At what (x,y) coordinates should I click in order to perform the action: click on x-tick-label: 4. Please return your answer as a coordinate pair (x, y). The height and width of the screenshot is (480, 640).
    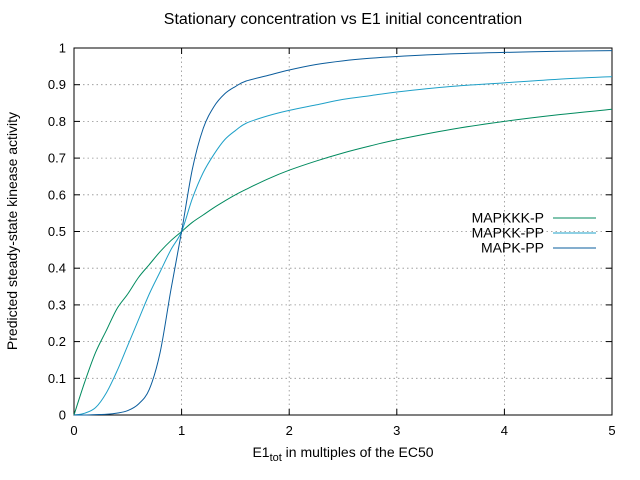
    Looking at the image, I should click on (504, 430).